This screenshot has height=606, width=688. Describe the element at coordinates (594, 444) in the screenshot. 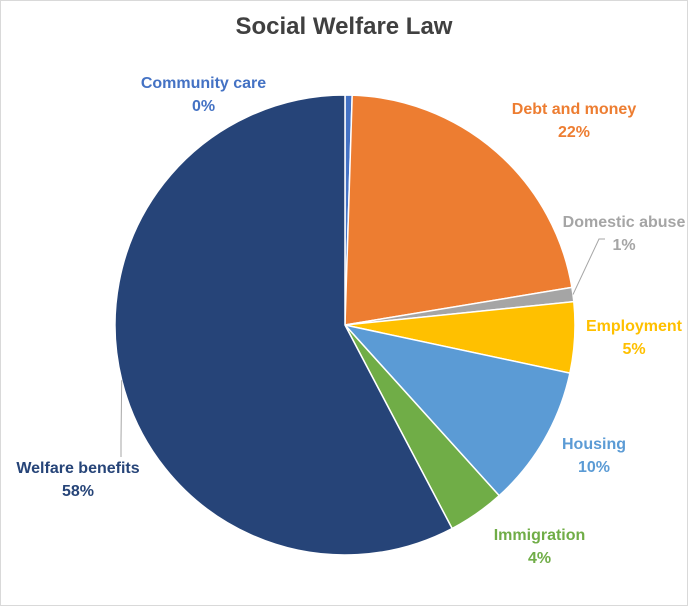

I see `label-housing-name: Housing` at that location.